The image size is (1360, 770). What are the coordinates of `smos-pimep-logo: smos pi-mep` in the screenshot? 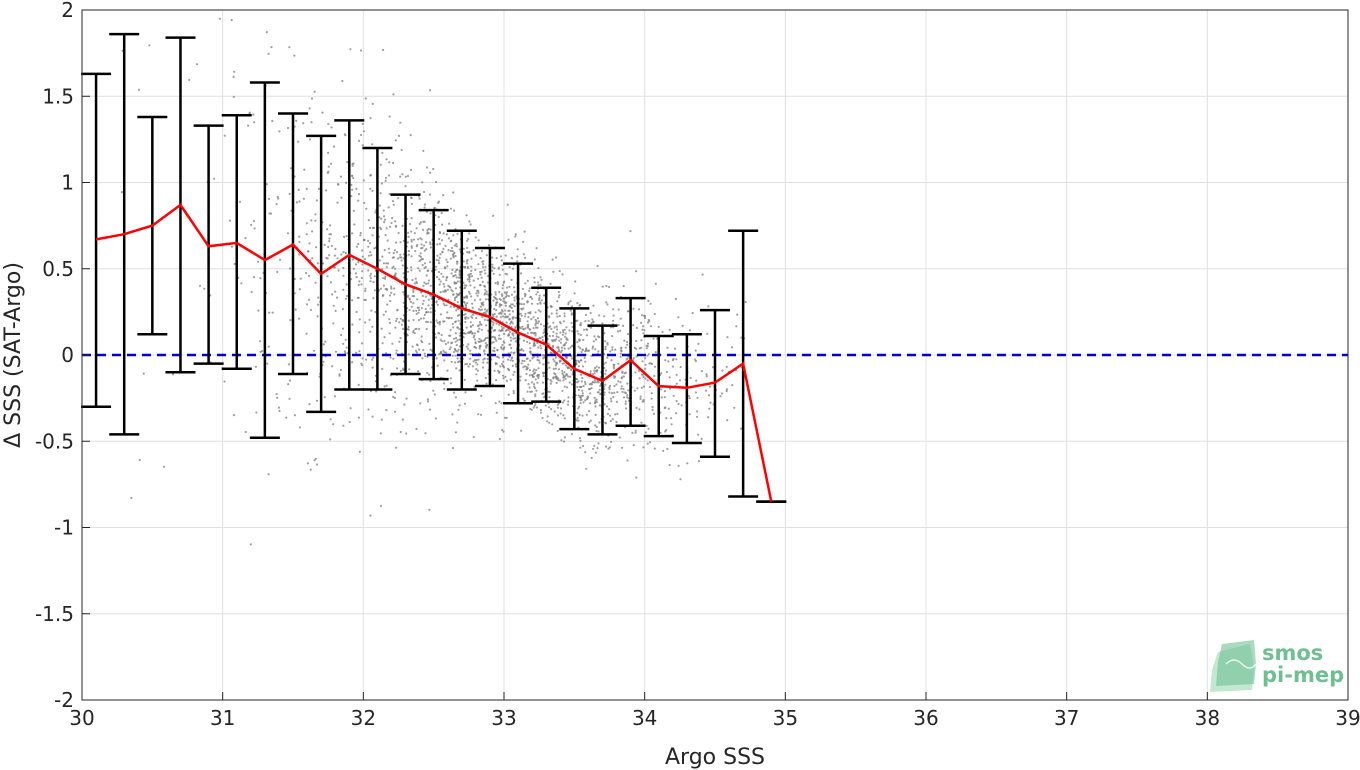 It's located at (1277, 666).